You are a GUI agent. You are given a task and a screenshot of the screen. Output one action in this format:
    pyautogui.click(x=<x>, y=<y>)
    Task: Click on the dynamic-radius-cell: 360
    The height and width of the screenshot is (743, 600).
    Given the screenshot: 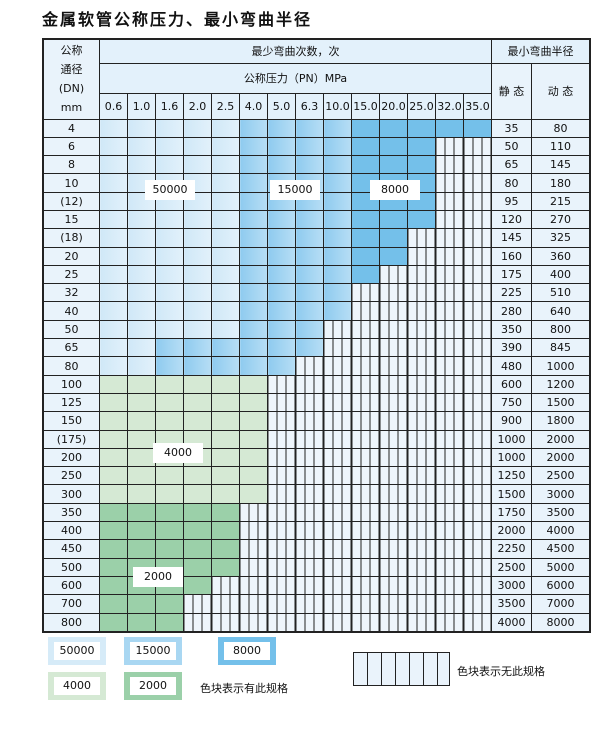 What is the action you would take?
    pyautogui.click(x=561, y=256)
    